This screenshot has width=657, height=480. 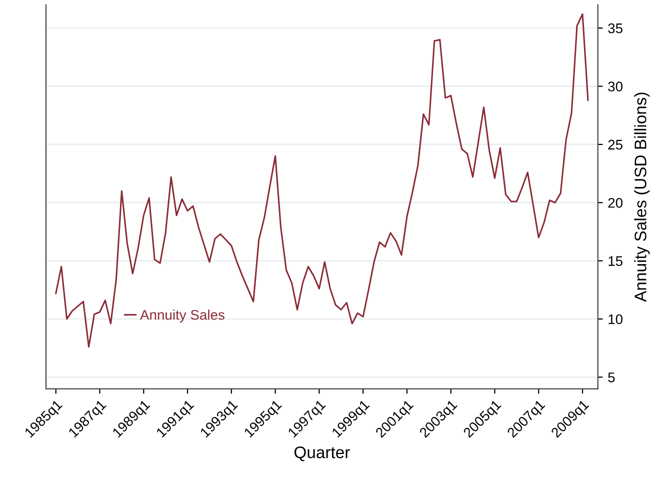 I want to click on y-tick-label: 15, so click(x=615, y=261).